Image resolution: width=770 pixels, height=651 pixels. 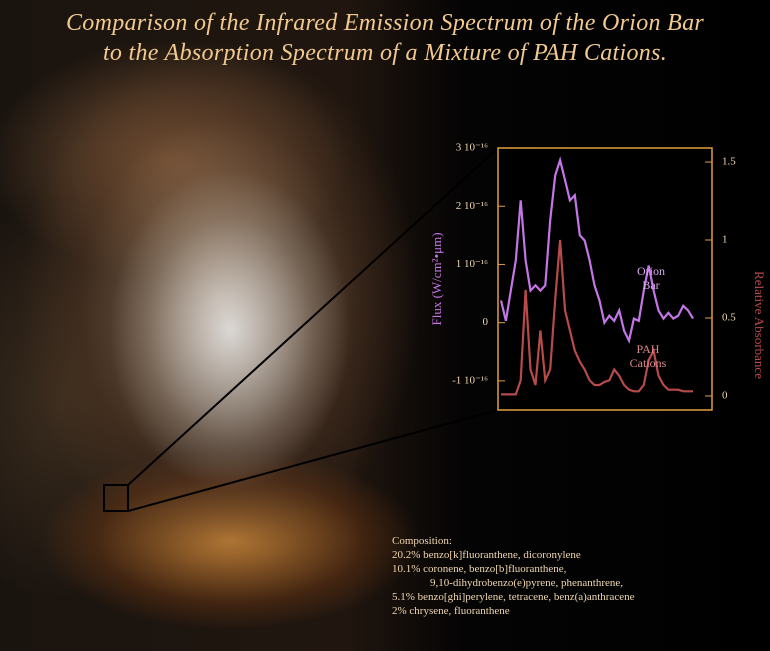 I want to click on plot-frame, so click(x=605, y=279).